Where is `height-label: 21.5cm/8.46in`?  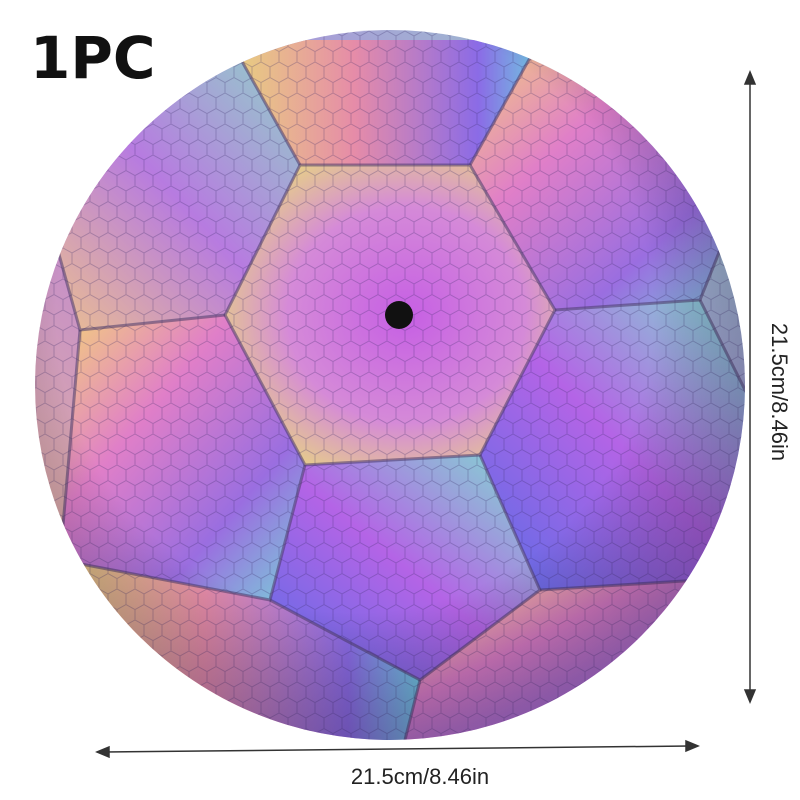 height-label: 21.5cm/8.46in is located at coordinates (779, 392).